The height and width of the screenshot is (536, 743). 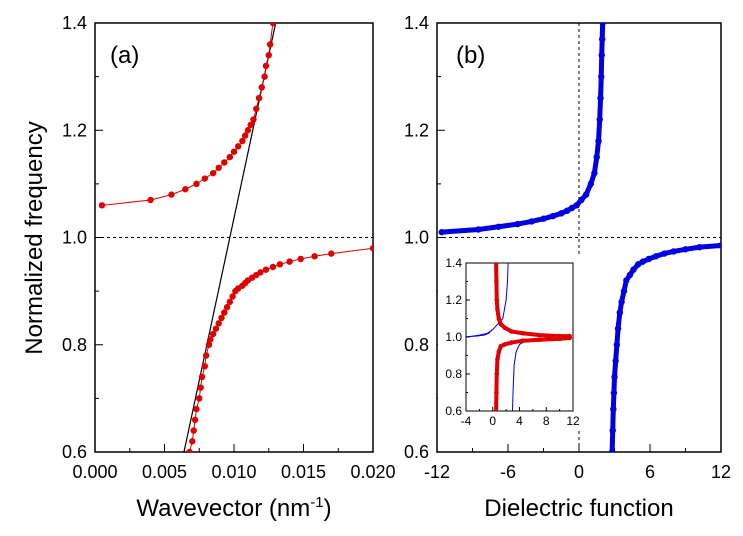 I want to click on panel-a-x-axis-title: Wavevector (nm-1), so click(x=233, y=508).